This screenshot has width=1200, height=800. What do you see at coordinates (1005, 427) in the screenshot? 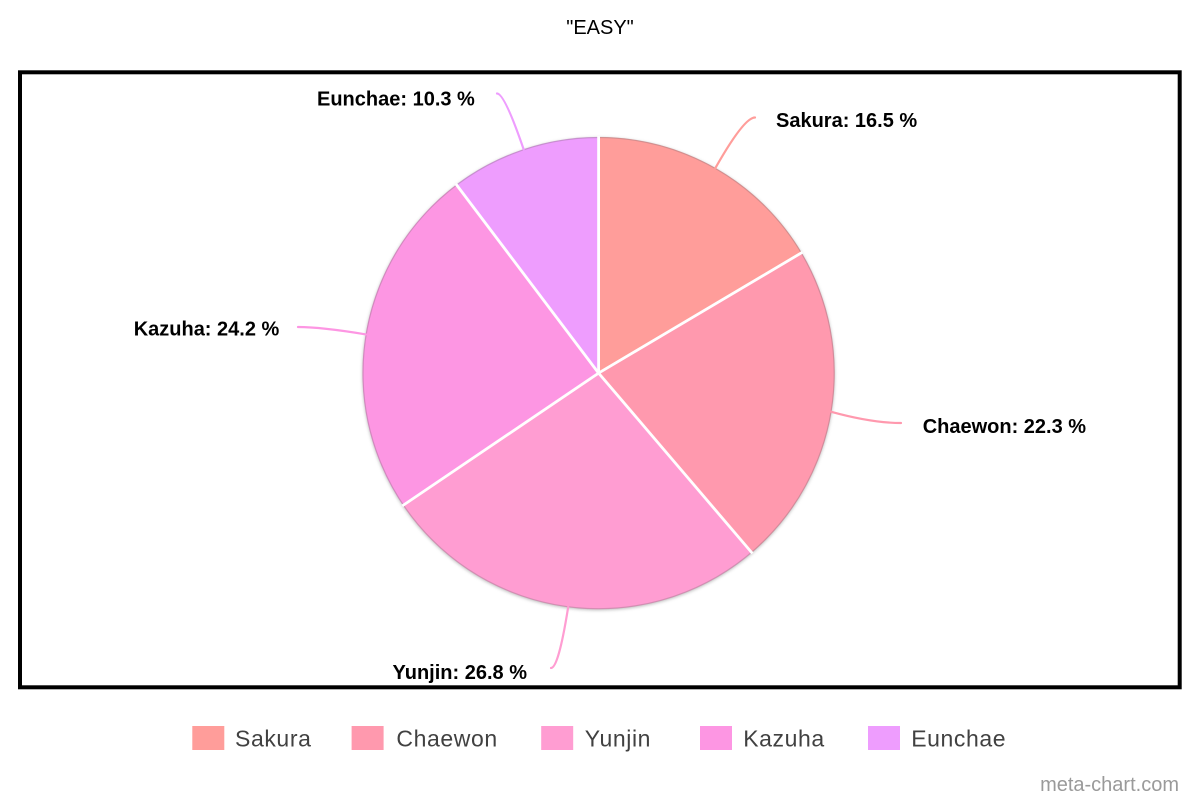
I see `svg-text: Chaewon: 22.3 %` at bounding box center [1005, 427].